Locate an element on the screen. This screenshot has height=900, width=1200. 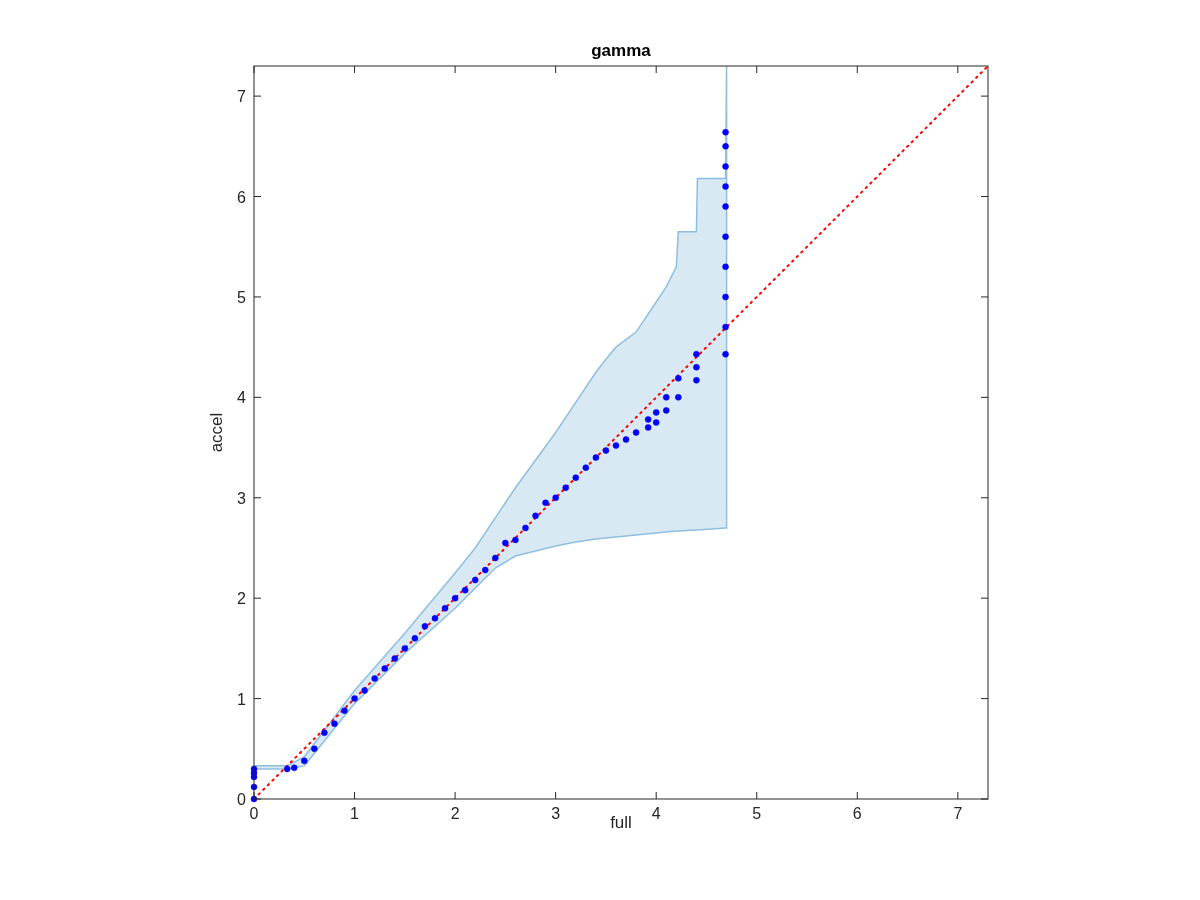
x-tick-label: 1 is located at coordinates (355, 813).